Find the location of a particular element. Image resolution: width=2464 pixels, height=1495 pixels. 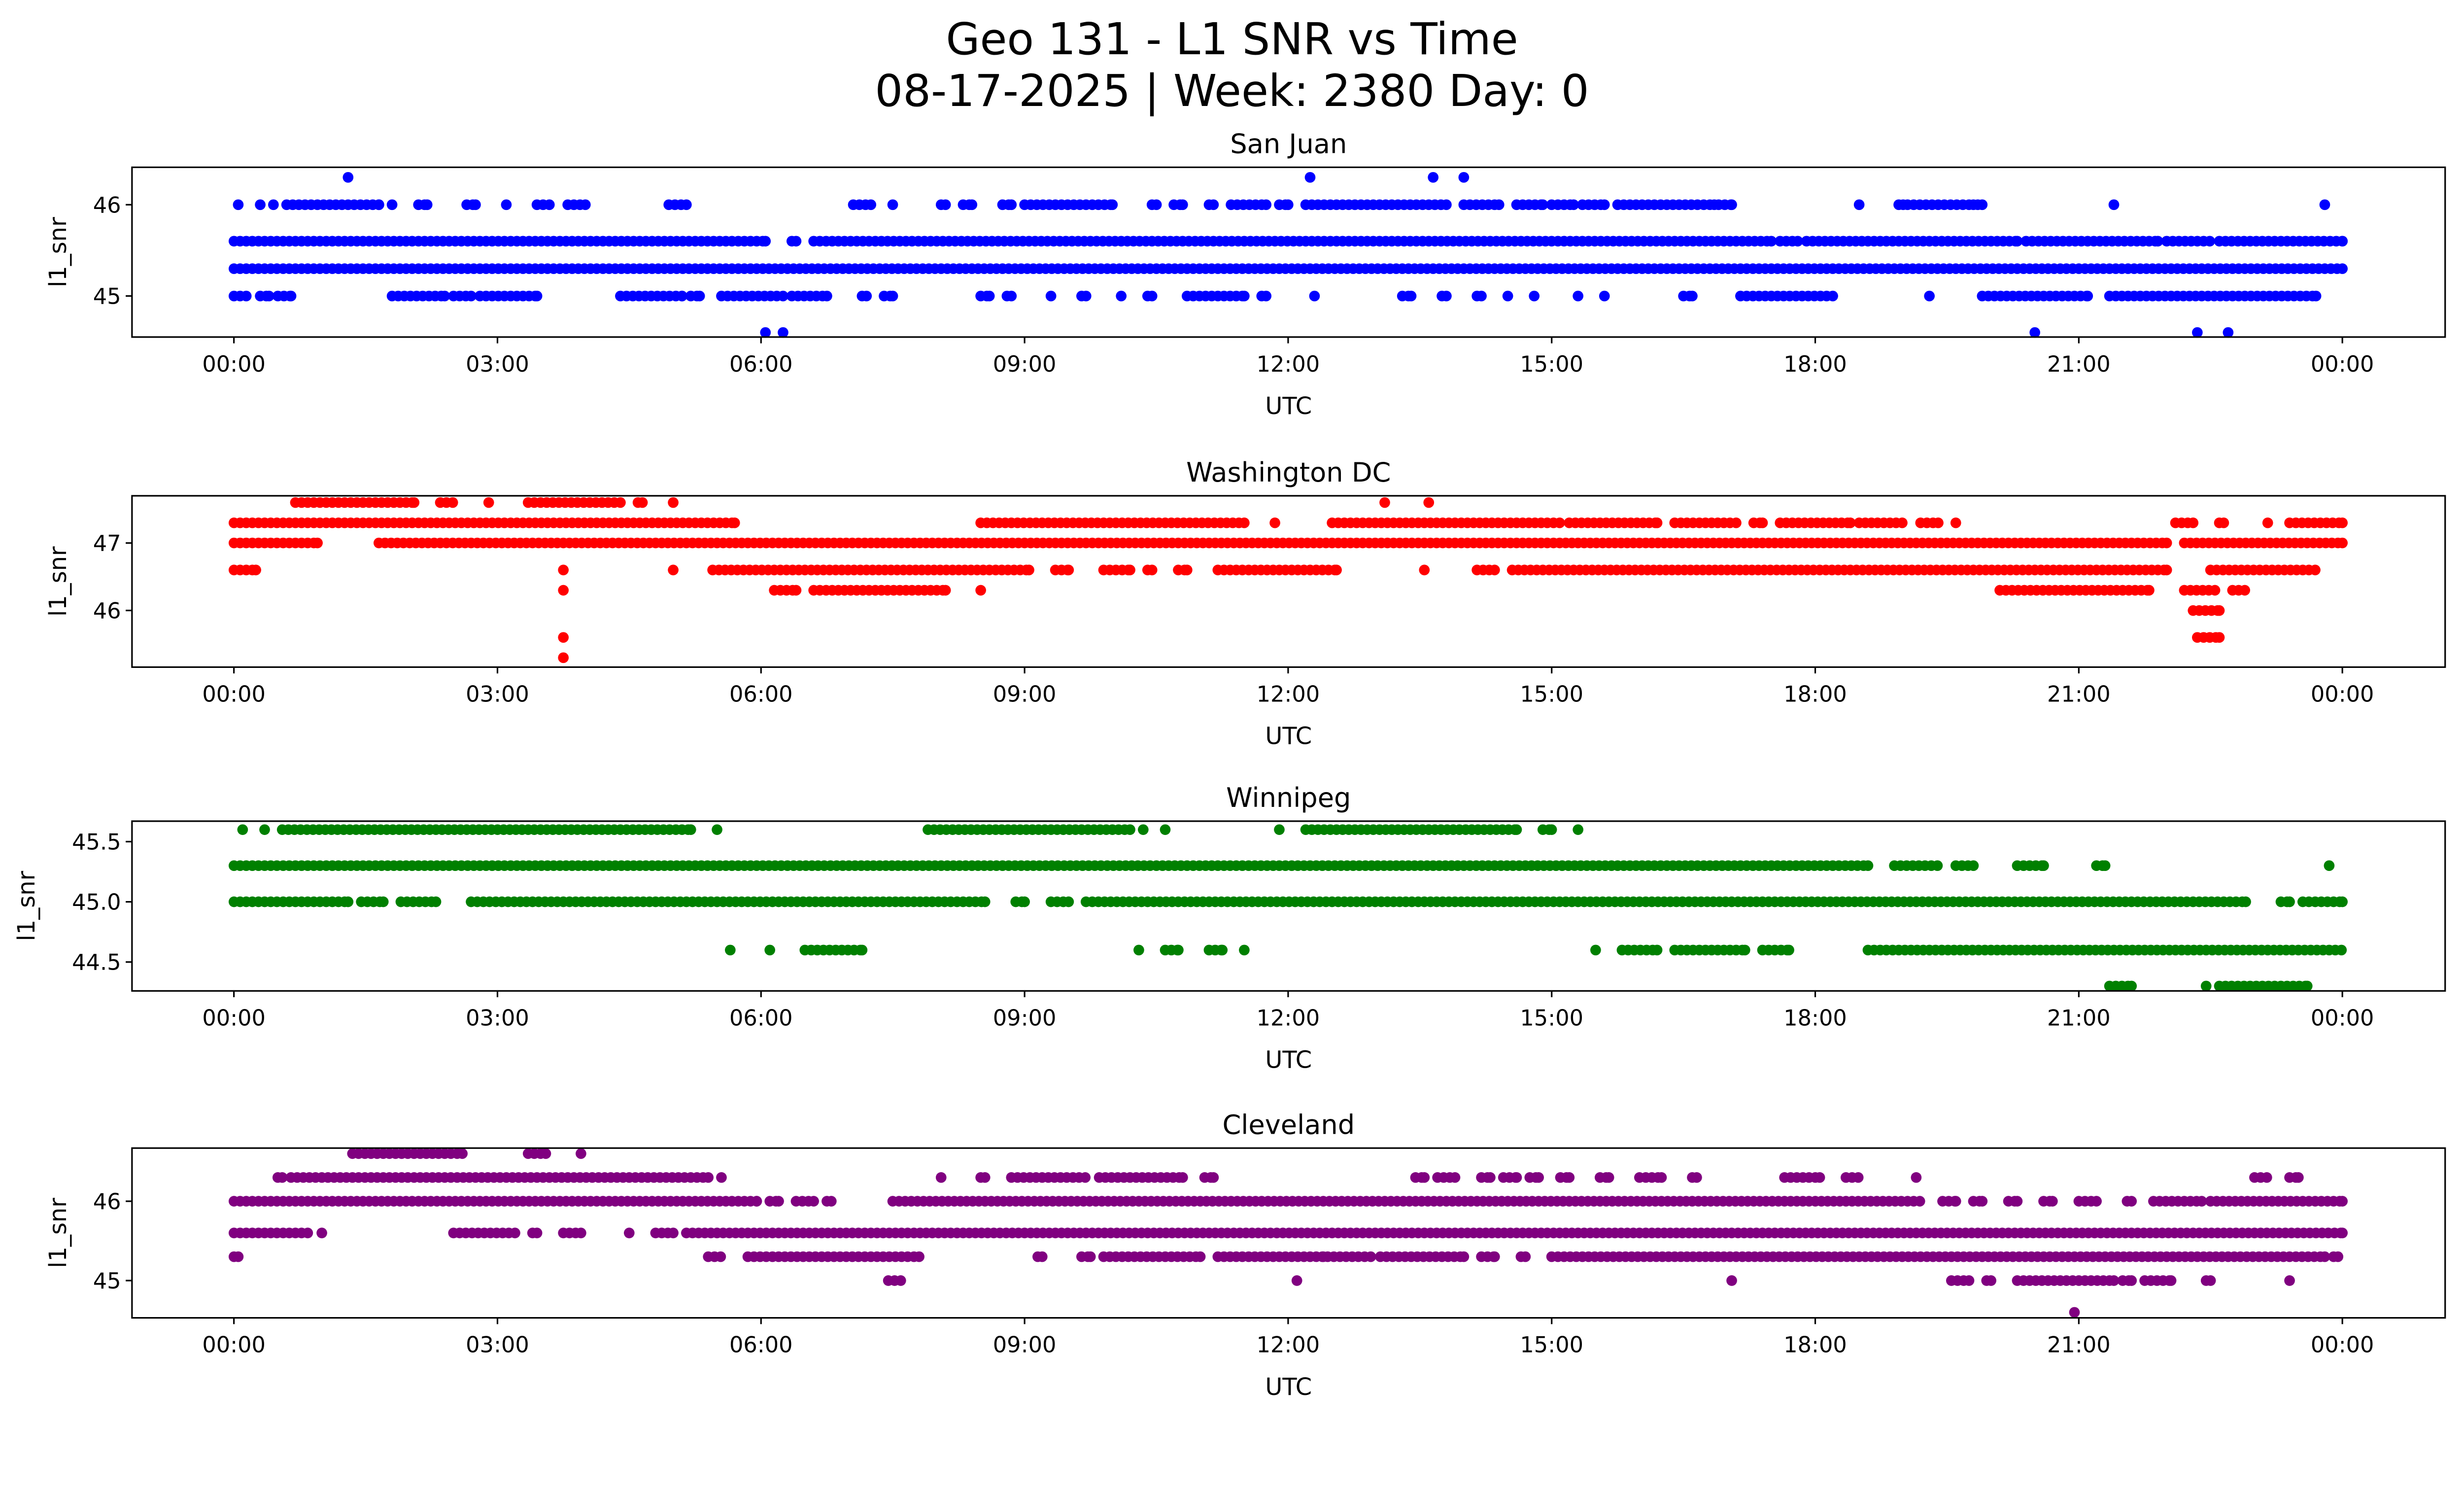

y-tick-label: 45.0 is located at coordinates (96, 902).